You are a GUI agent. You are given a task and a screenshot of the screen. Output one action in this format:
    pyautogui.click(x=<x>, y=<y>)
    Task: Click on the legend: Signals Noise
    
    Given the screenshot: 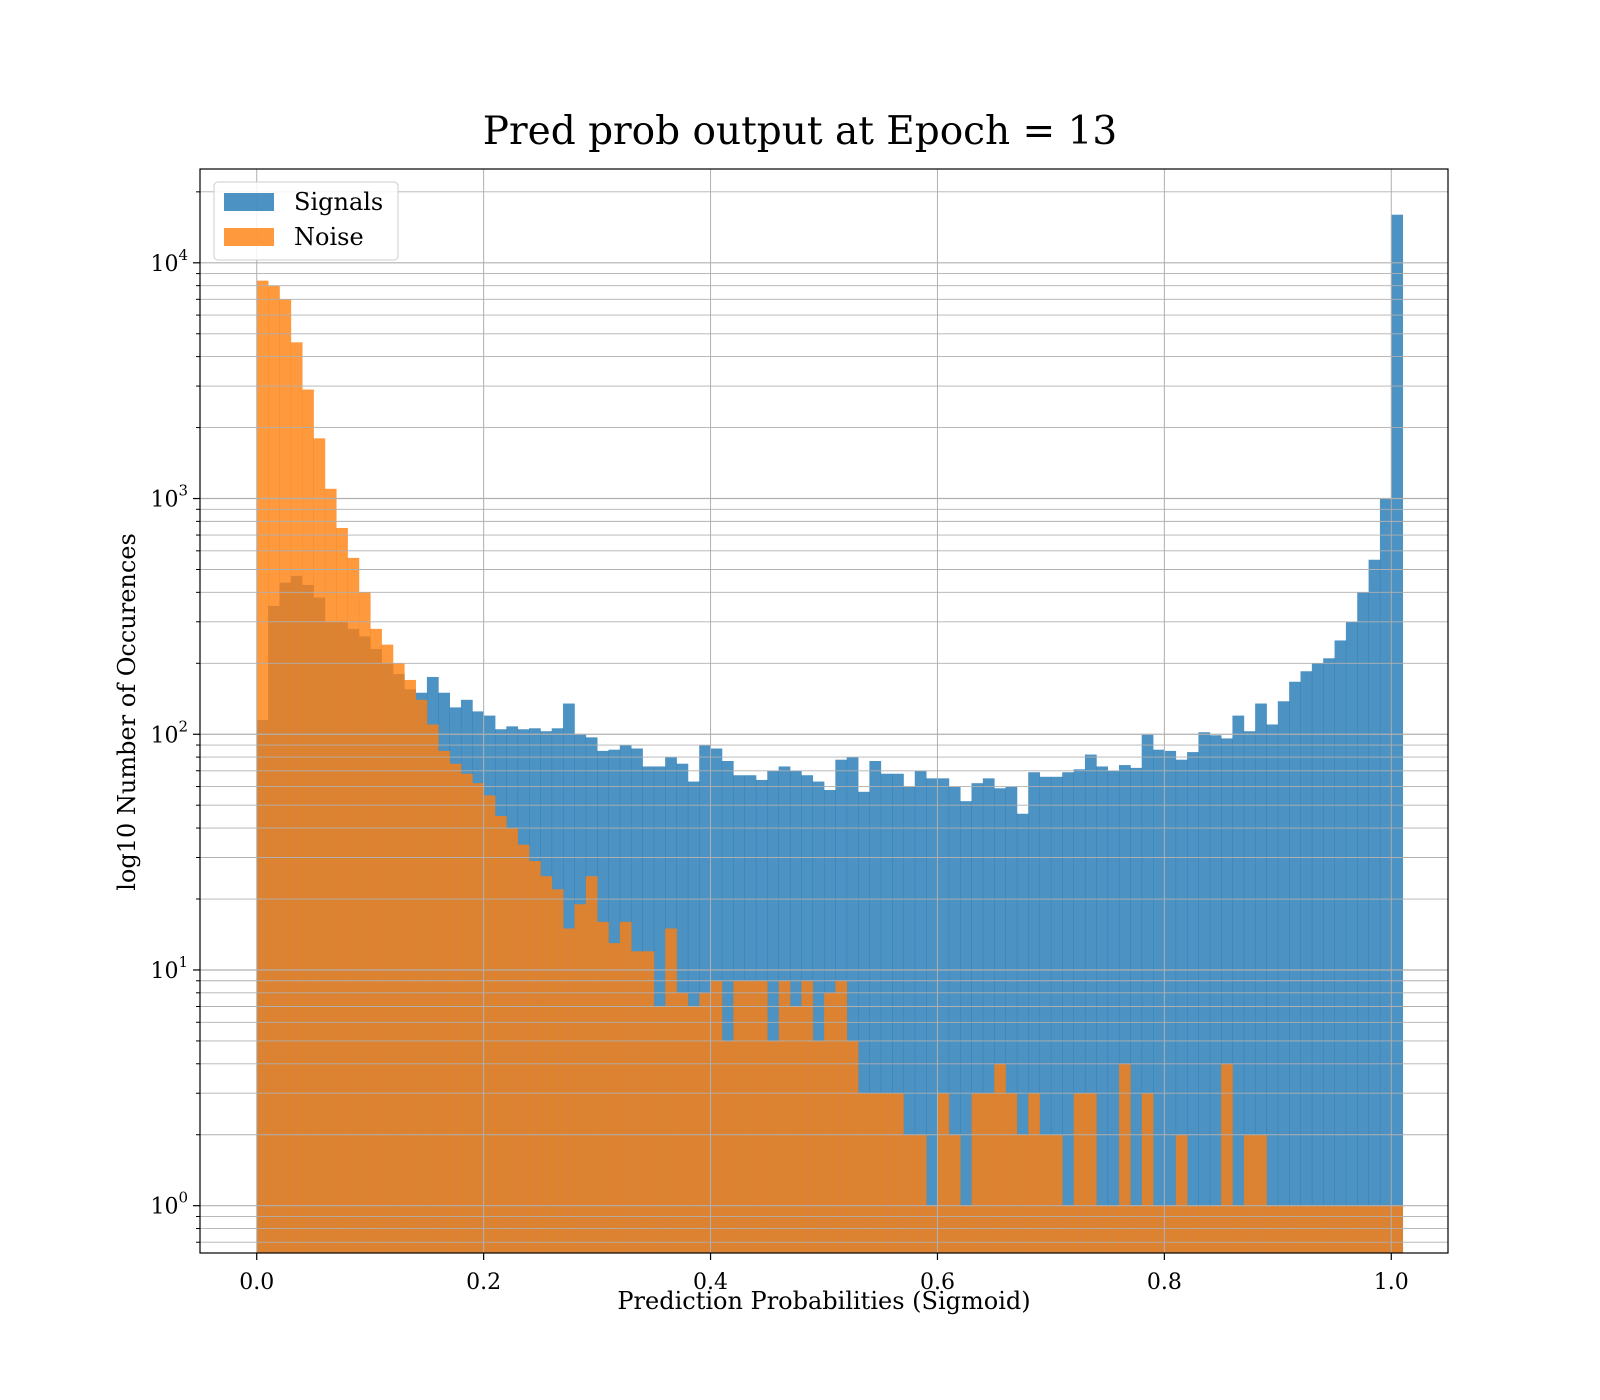 What is the action you would take?
    pyautogui.click(x=306, y=221)
    